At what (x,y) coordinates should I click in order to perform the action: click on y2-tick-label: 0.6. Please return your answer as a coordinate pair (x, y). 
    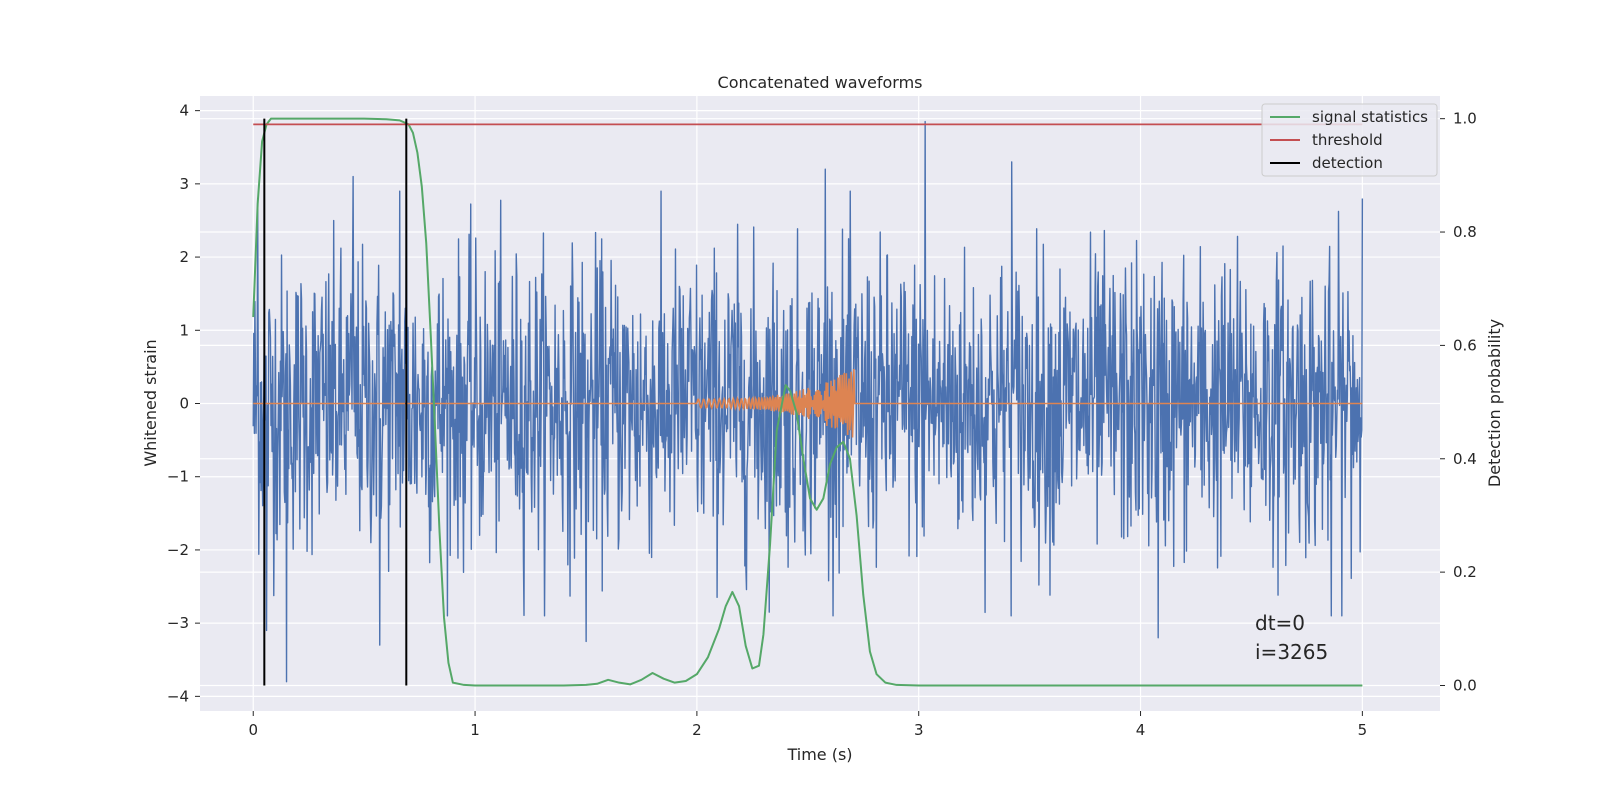
    Looking at the image, I should click on (1465, 345).